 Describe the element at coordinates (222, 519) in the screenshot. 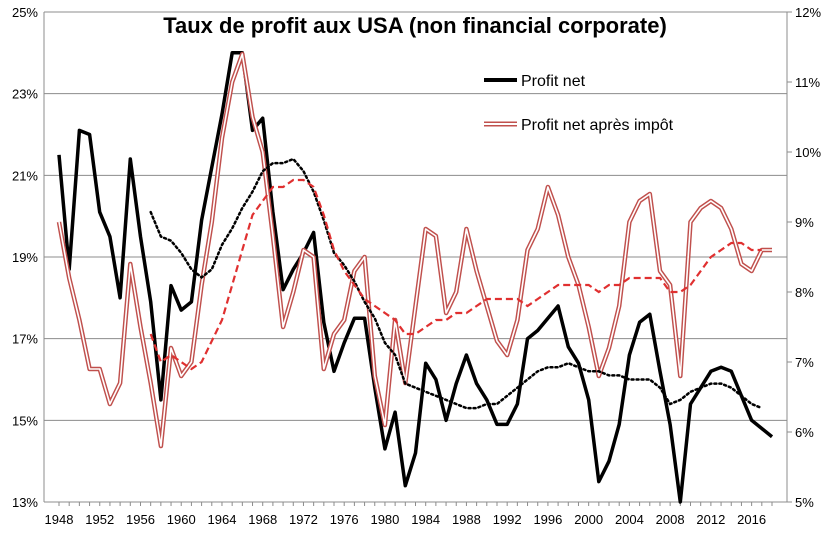

I see `x-tick-label: 1964` at that location.